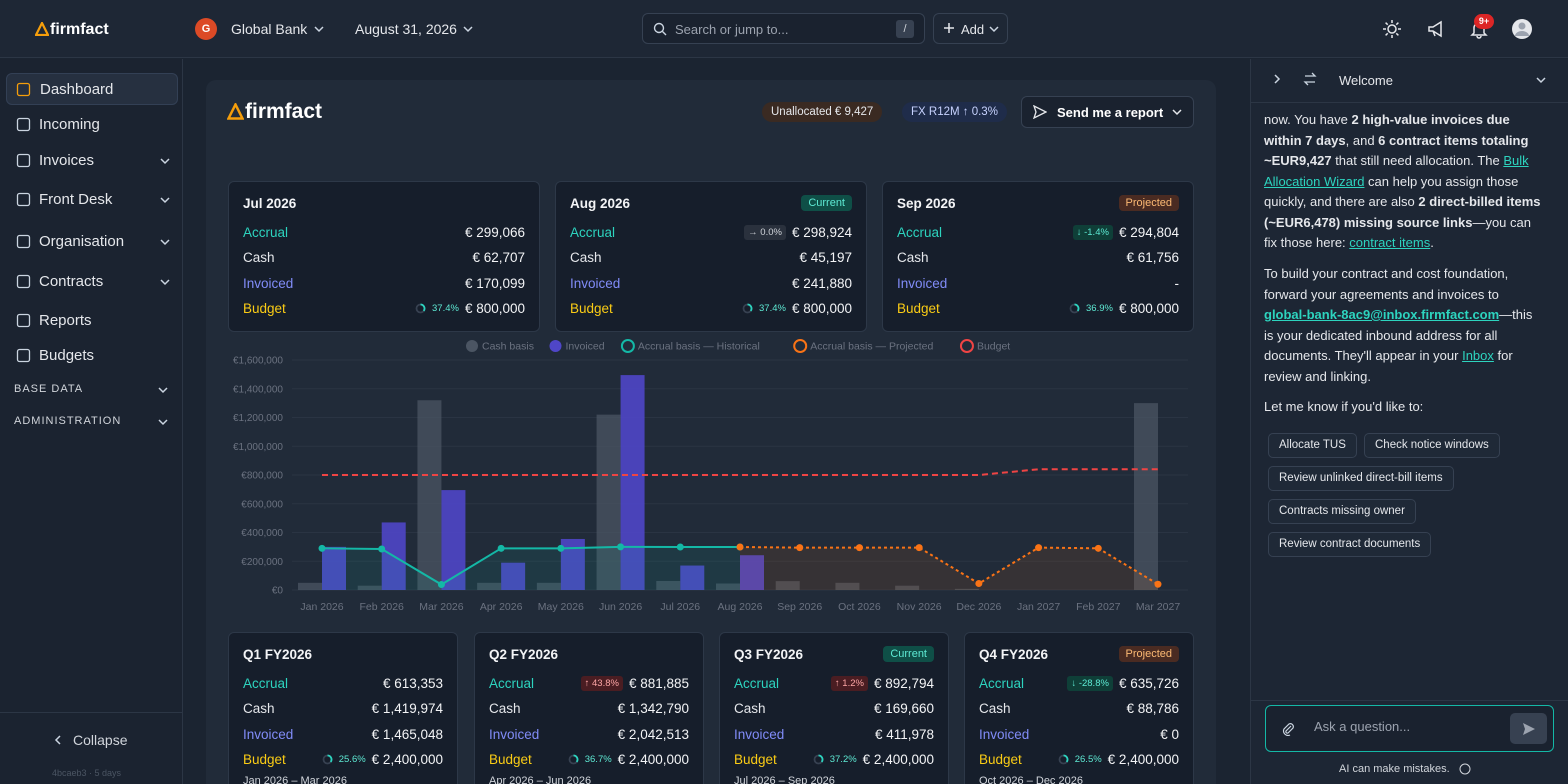  What do you see at coordinates (798, 232) in the screenshot?
I see `row-right: → 0.0% € 298,924` at bounding box center [798, 232].